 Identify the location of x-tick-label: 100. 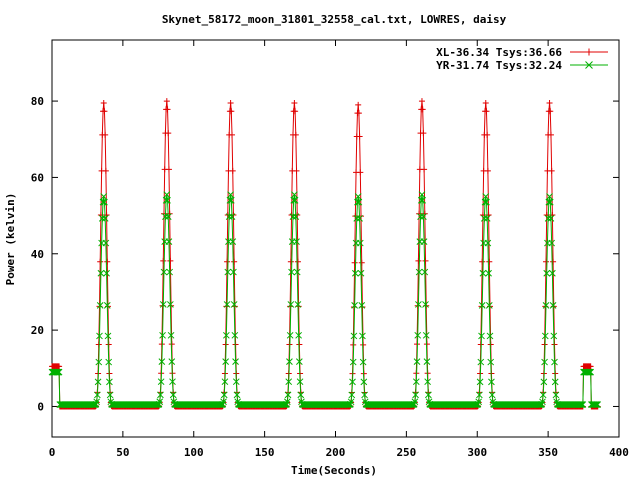
(194, 452).